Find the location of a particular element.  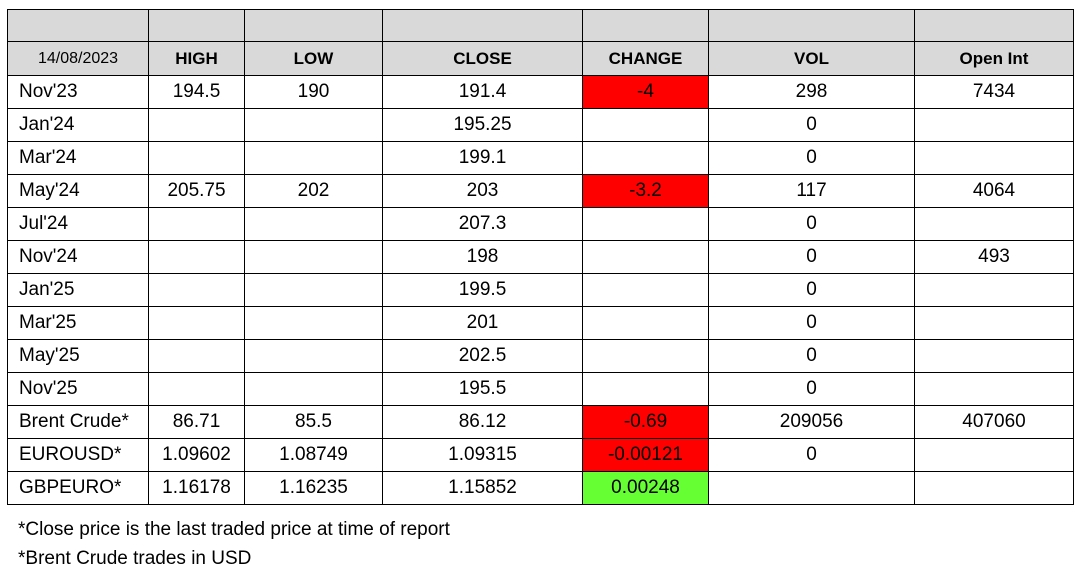

table-row: Jan'25 199.5 0 is located at coordinates (540, 290).